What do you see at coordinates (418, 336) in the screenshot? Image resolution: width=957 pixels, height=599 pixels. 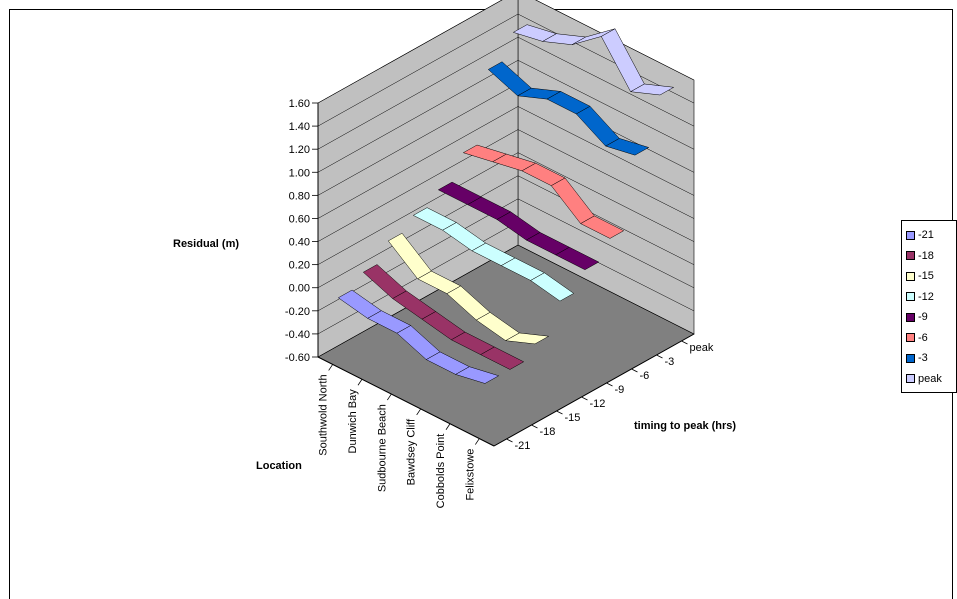 I see `series--21` at bounding box center [418, 336].